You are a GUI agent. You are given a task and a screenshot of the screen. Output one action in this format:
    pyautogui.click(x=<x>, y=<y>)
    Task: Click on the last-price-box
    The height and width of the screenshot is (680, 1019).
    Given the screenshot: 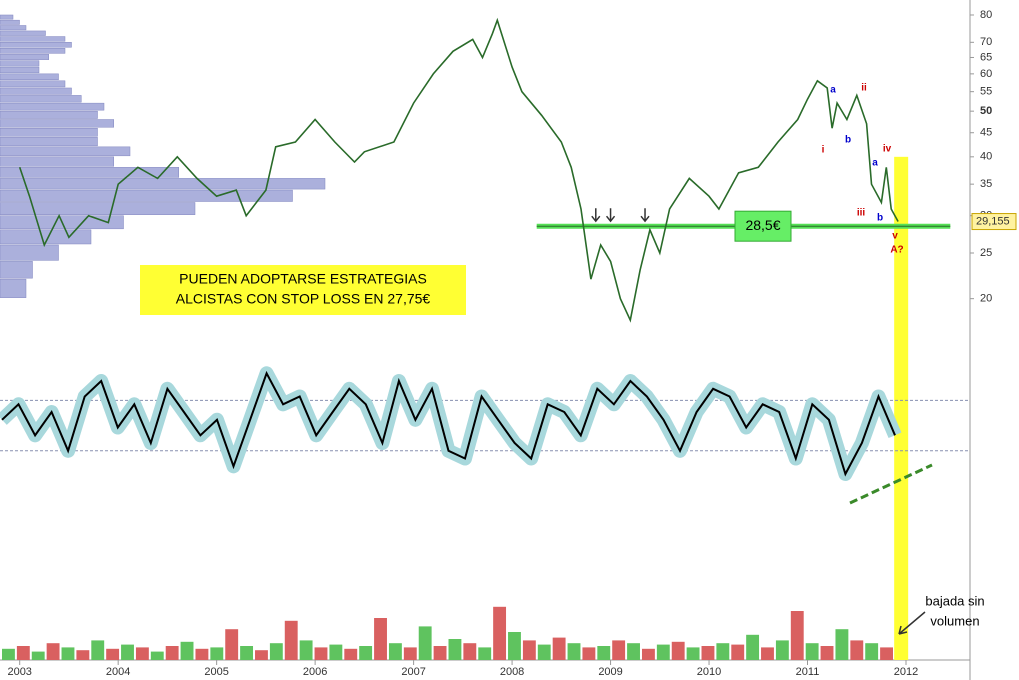 What is the action you would take?
    pyautogui.click(x=994, y=222)
    